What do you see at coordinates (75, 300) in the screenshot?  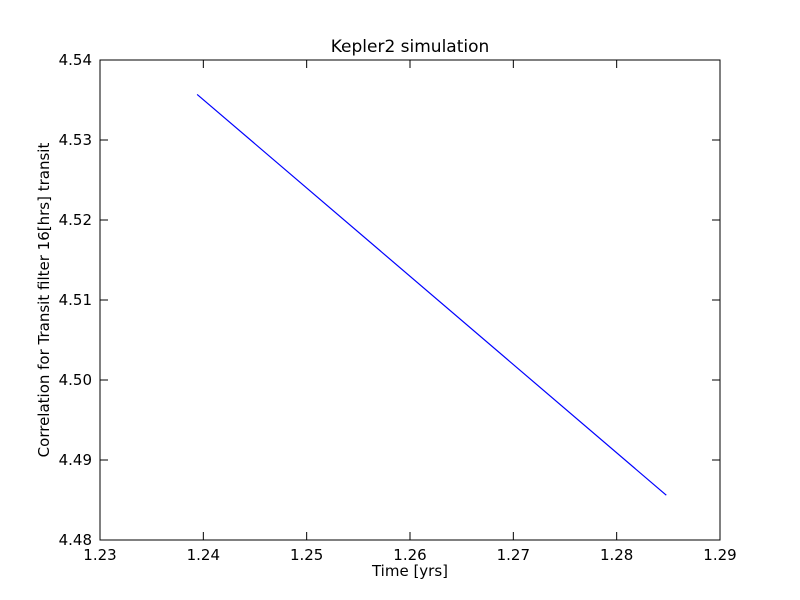 I see `y-tick-label: 4.51` at bounding box center [75, 300].